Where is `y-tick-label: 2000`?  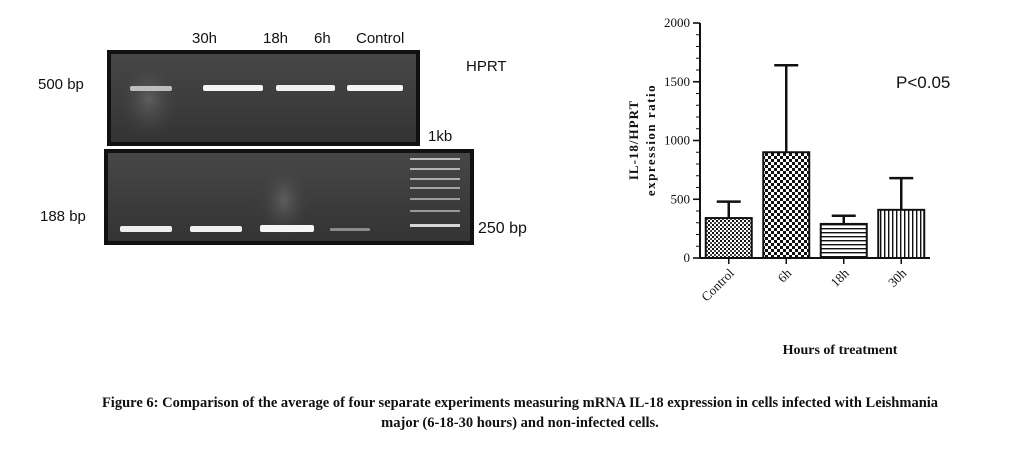
y-tick-label: 2000 is located at coordinates (677, 22).